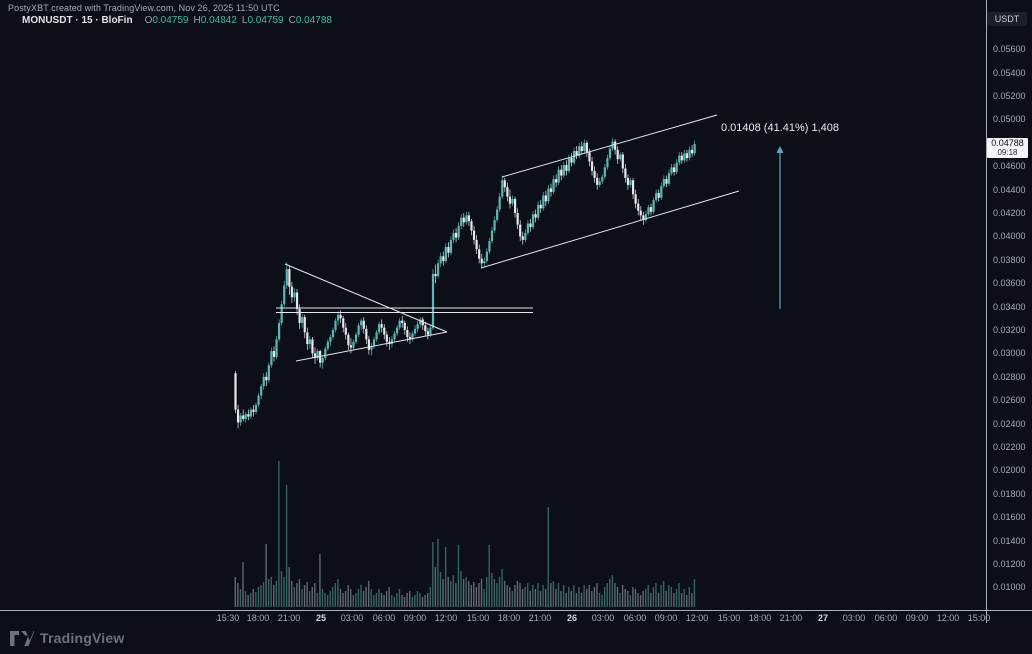 The height and width of the screenshot is (654, 1032). Describe the element at coordinates (313, 20) in the screenshot. I see `close-value: 0.04788` at that location.